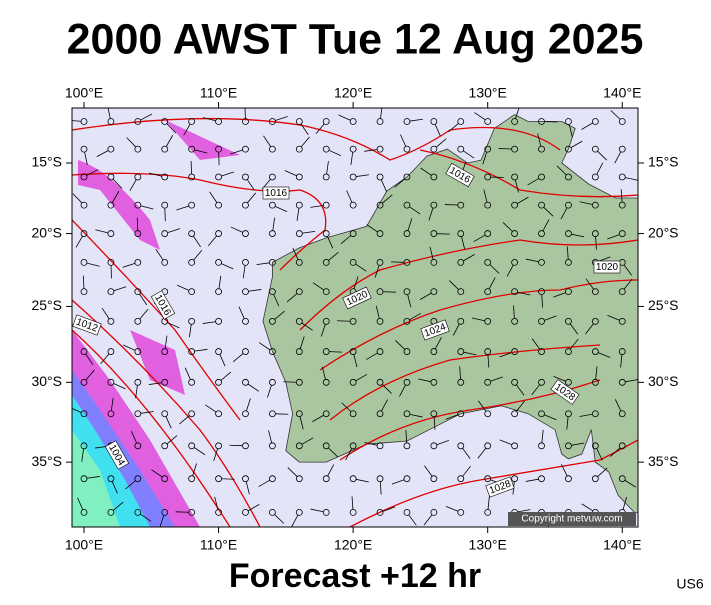  What do you see at coordinates (355, 39) in the screenshot?
I see `title: 2000 AWST Tue 12 Aug 2025` at bounding box center [355, 39].